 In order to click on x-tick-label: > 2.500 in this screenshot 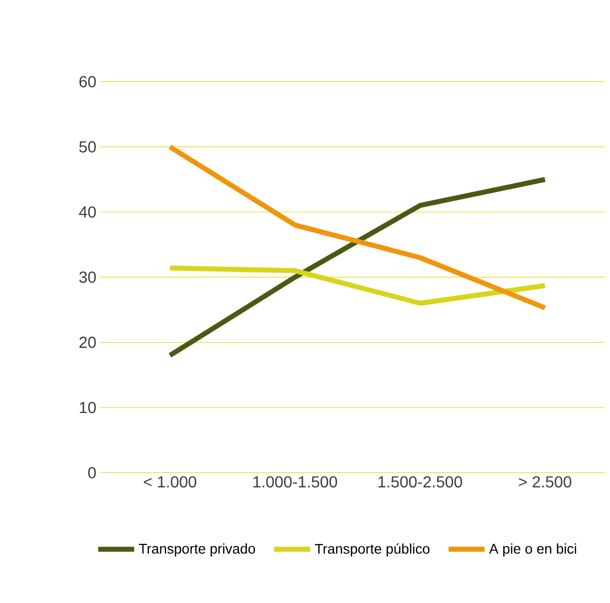, I will do `click(545, 482)`.